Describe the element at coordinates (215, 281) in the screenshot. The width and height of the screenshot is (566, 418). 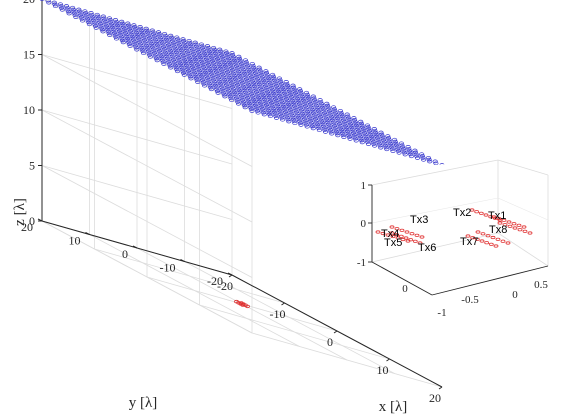
I see `y-tick-label: -20` at that location.